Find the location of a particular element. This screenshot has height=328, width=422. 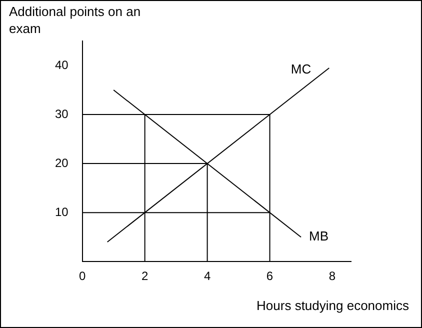

series-label: MC is located at coordinates (301, 69).